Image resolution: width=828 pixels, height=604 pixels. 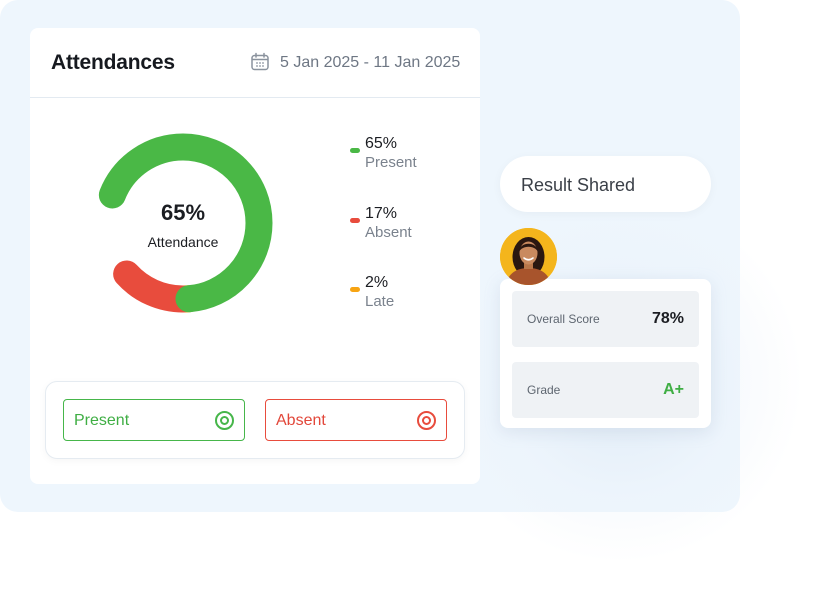 What do you see at coordinates (391, 162) in the screenshot?
I see `legend-label-present: Present` at bounding box center [391, 162].